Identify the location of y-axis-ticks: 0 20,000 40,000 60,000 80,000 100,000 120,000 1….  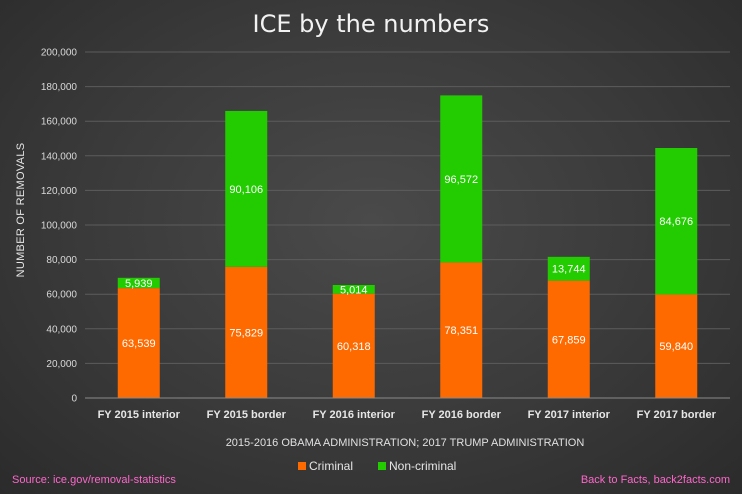
(59, 226).